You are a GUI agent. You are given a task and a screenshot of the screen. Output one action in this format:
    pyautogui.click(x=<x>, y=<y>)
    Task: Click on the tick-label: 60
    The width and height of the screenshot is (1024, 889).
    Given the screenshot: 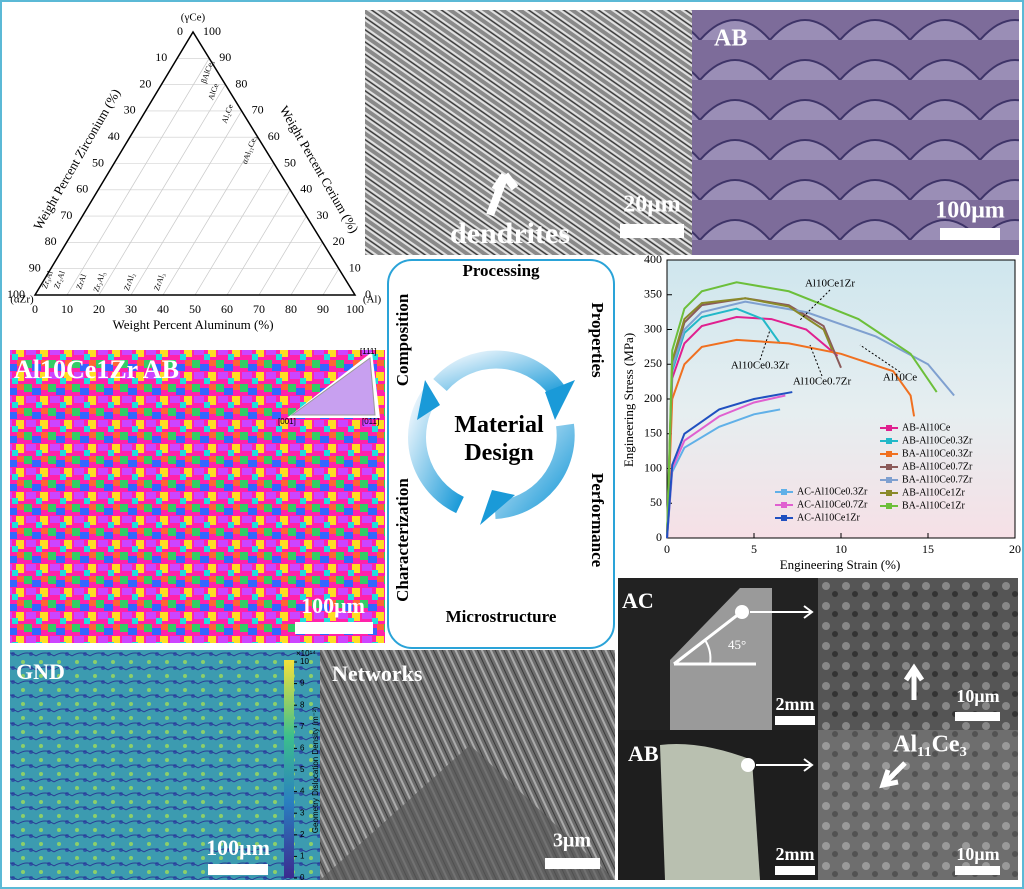 What is the action you would take?
    pyautogui.click(x=227, y=309)
    